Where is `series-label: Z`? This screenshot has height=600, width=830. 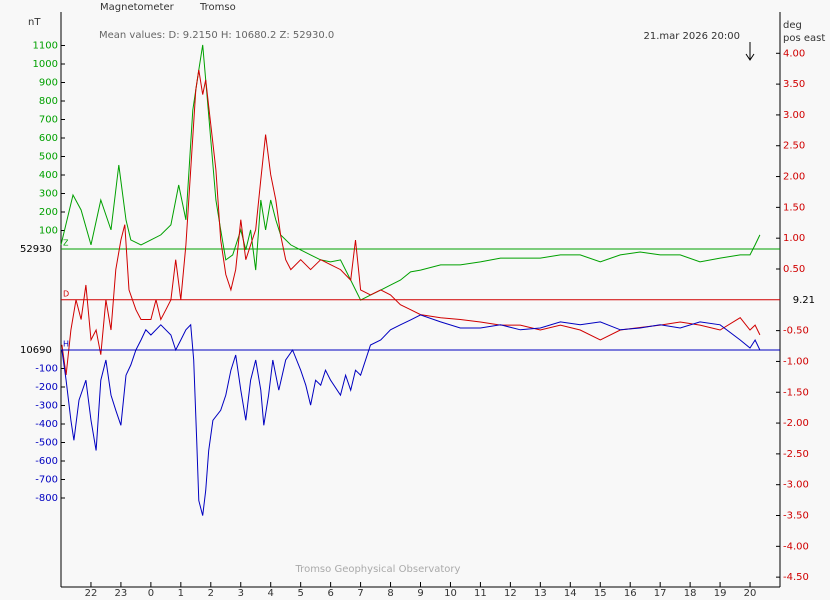 series-label: Z is located at coordinates (66, 242).